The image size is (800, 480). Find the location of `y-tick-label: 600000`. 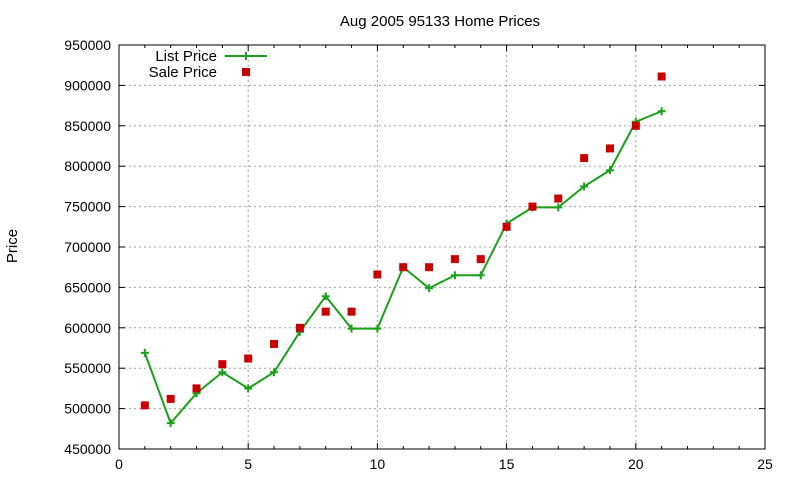

y-tick-label: 600000 is located at coordinates (87, 328).